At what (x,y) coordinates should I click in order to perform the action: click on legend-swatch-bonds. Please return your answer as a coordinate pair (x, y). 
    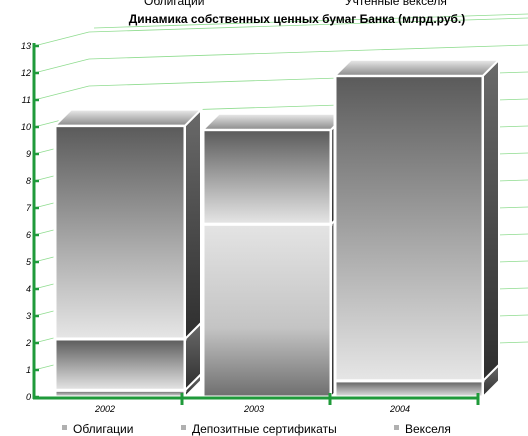
    Looking at the image, I should click on (64, 428).